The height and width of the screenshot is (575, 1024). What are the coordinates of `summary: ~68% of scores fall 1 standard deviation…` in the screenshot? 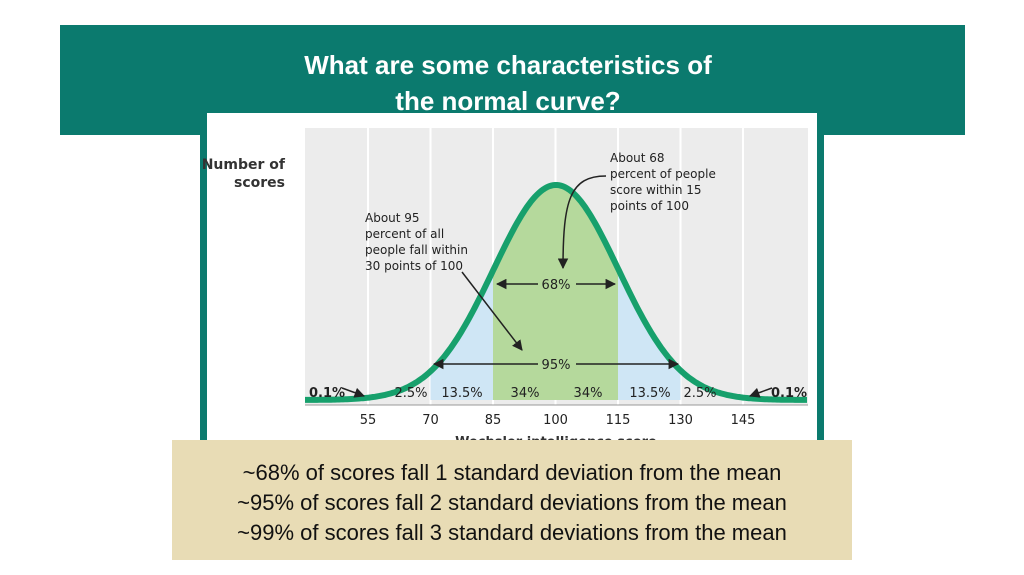 It's located at (512, 502).